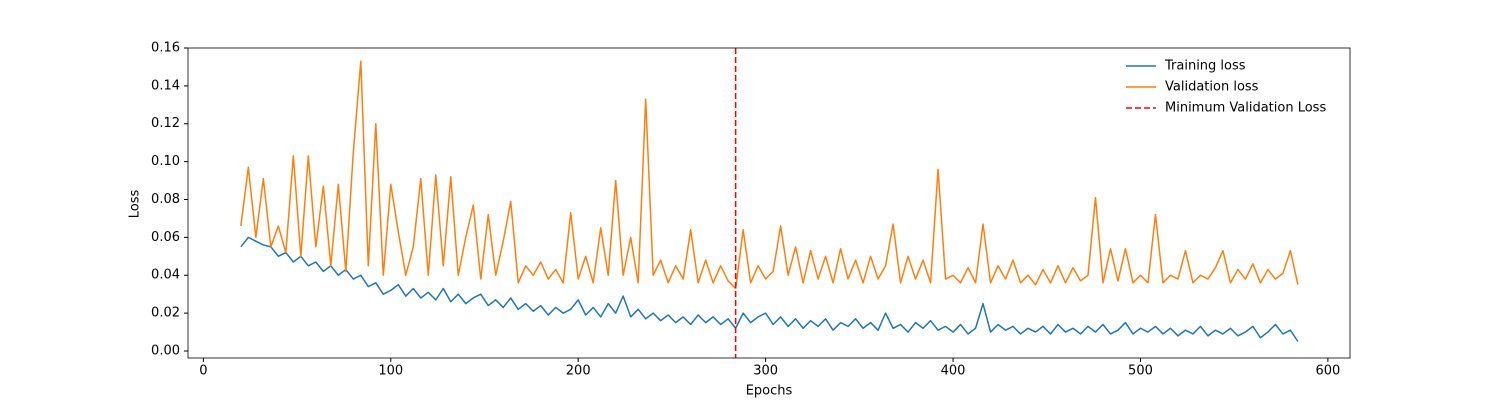 The image size is (1500, 400). I want to click on y-tick-label: 0.04, so click(165, 275).